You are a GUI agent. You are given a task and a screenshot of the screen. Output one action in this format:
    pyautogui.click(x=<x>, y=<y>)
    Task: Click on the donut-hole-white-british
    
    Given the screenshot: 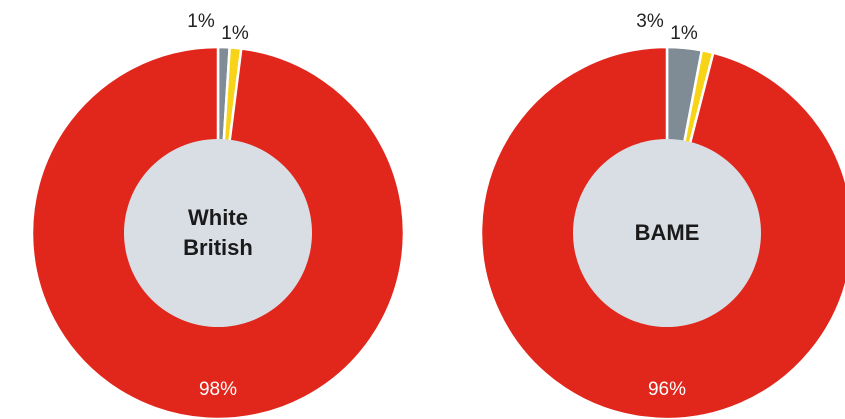 What is the action you would take?
    pyautogui.click(x=218, y=233)
    